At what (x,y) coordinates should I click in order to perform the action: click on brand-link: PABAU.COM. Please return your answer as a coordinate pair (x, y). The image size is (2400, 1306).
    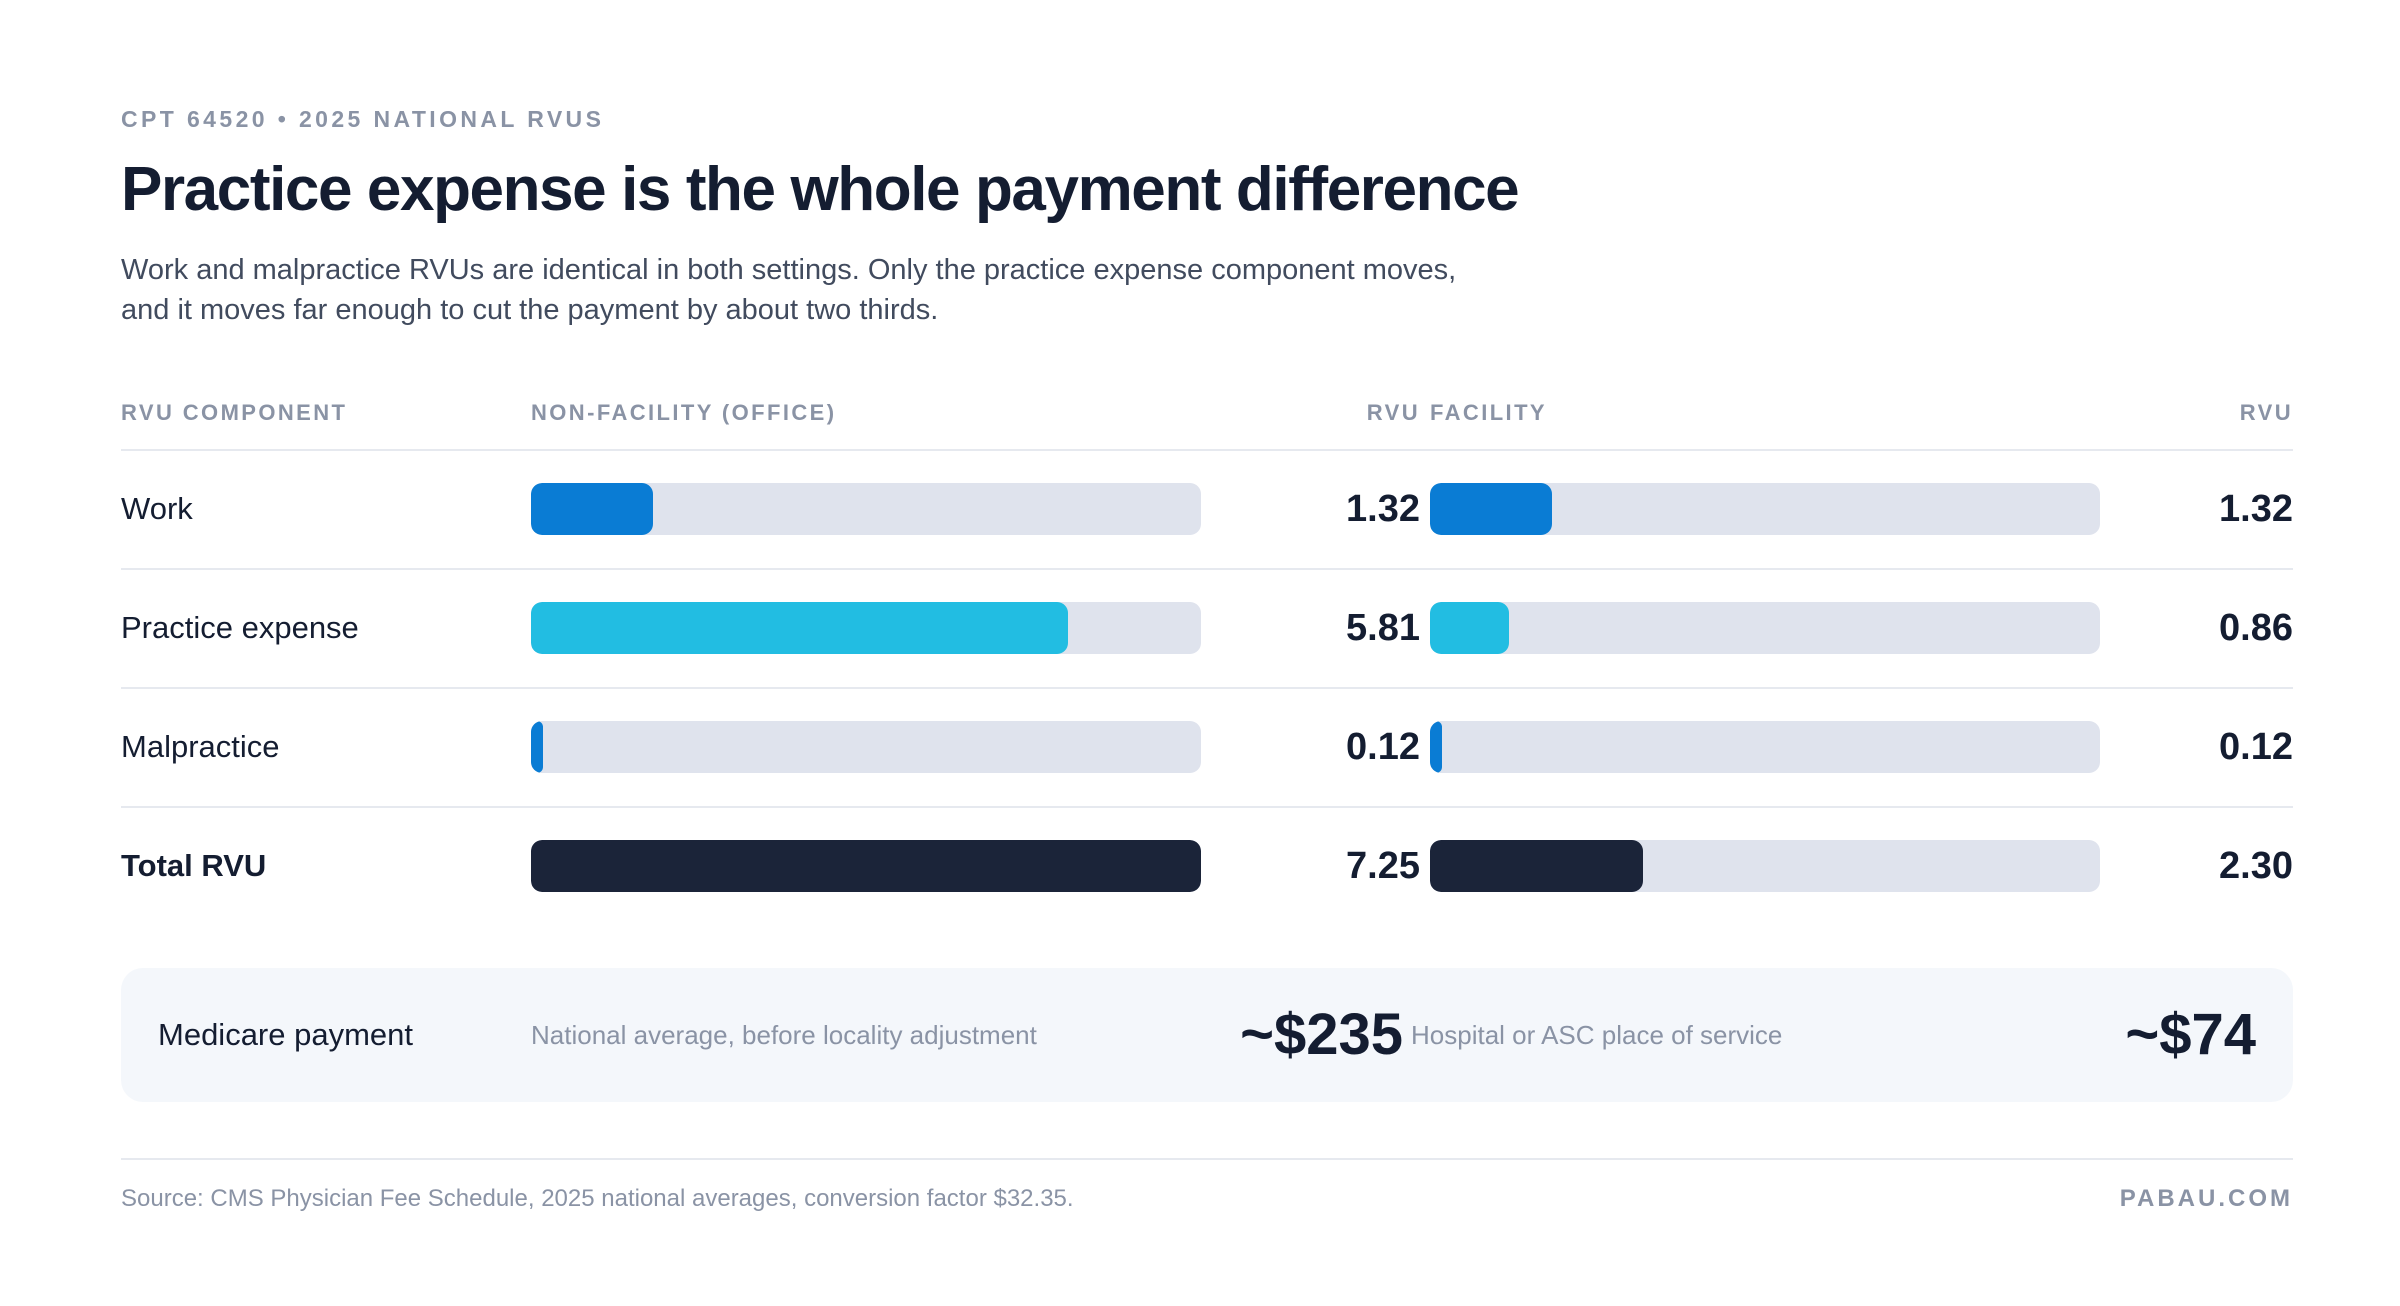
    Looking at the image, I should click on (2206, 1198).